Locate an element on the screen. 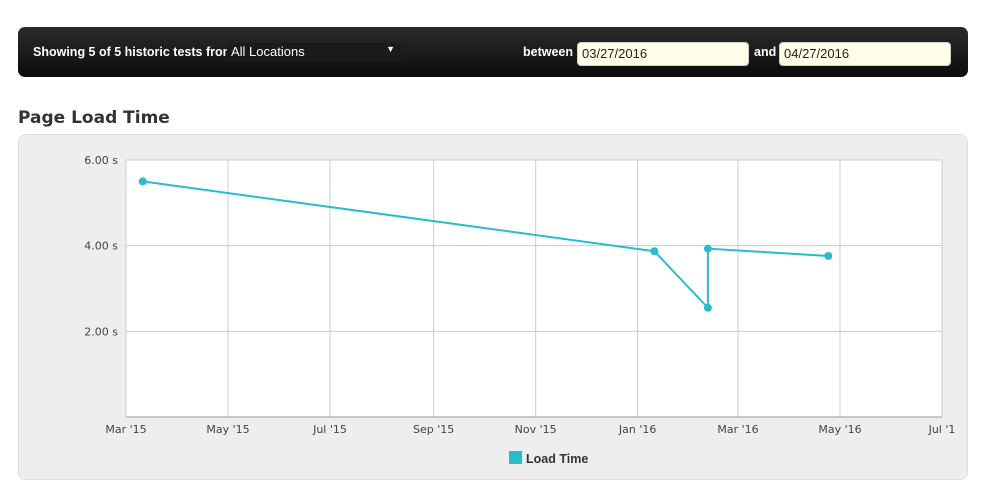 Image resolution: width=990 pixels, height=487 pixels. x-tick-label: Nov '15 is located at coordinates (536, 429).